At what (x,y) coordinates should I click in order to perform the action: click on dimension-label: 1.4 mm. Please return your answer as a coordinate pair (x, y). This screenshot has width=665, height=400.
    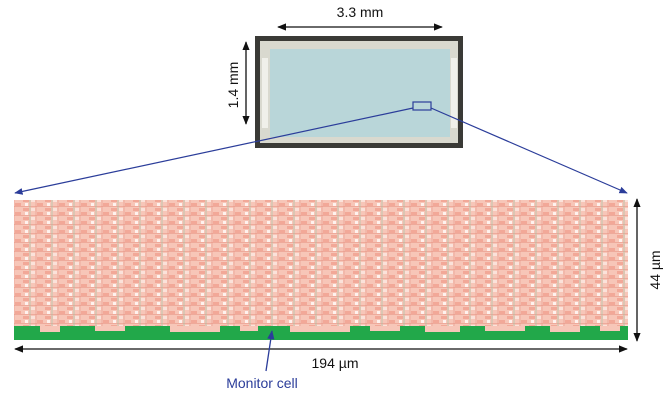
    Looking at the image, I should click on (233, 85).